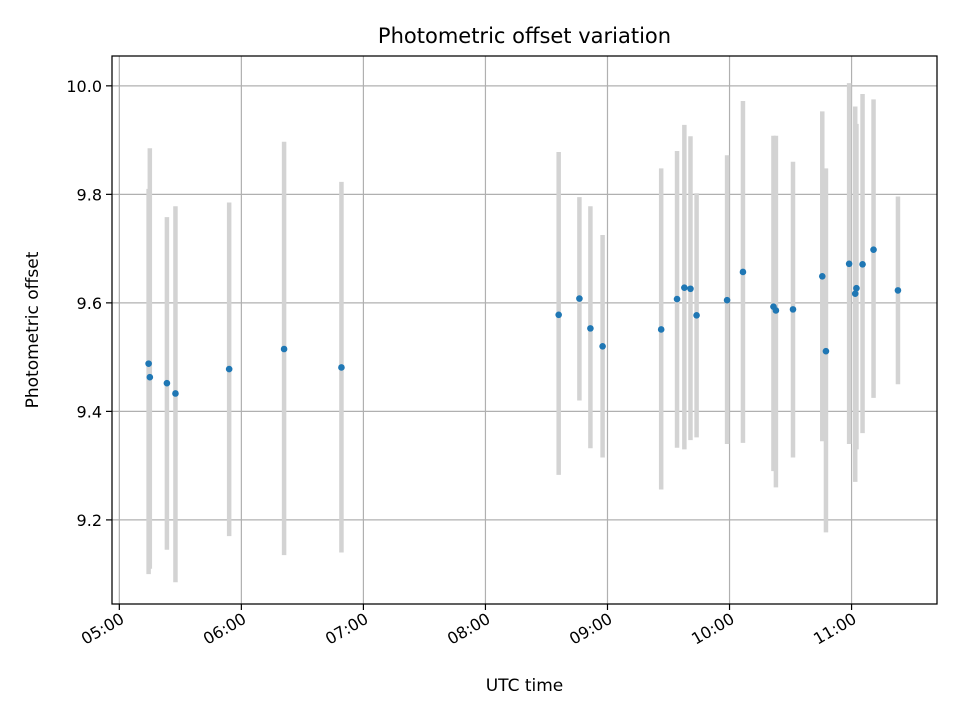 The width and height of the screenshot is (960, 720). What do you see at coordinates (524, 36) in the screenshot?
I see `chart-title: Photometric offset variation` at bounding box center [524, 36].